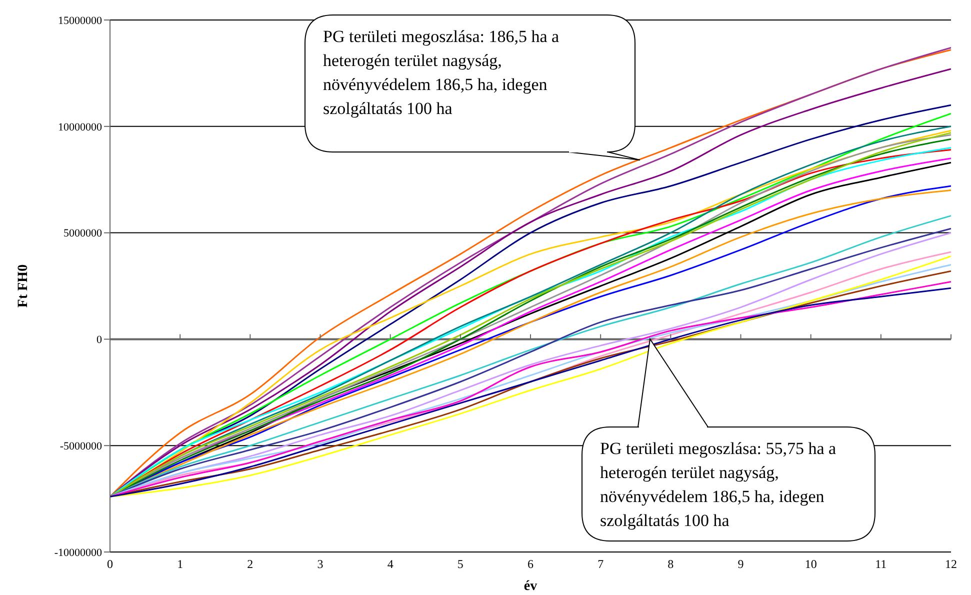 This screenshot has width=971, height=595. Describe the element at coordinates (881, 564) in the screenshot. I see `x-tick-label: 11` at that location.